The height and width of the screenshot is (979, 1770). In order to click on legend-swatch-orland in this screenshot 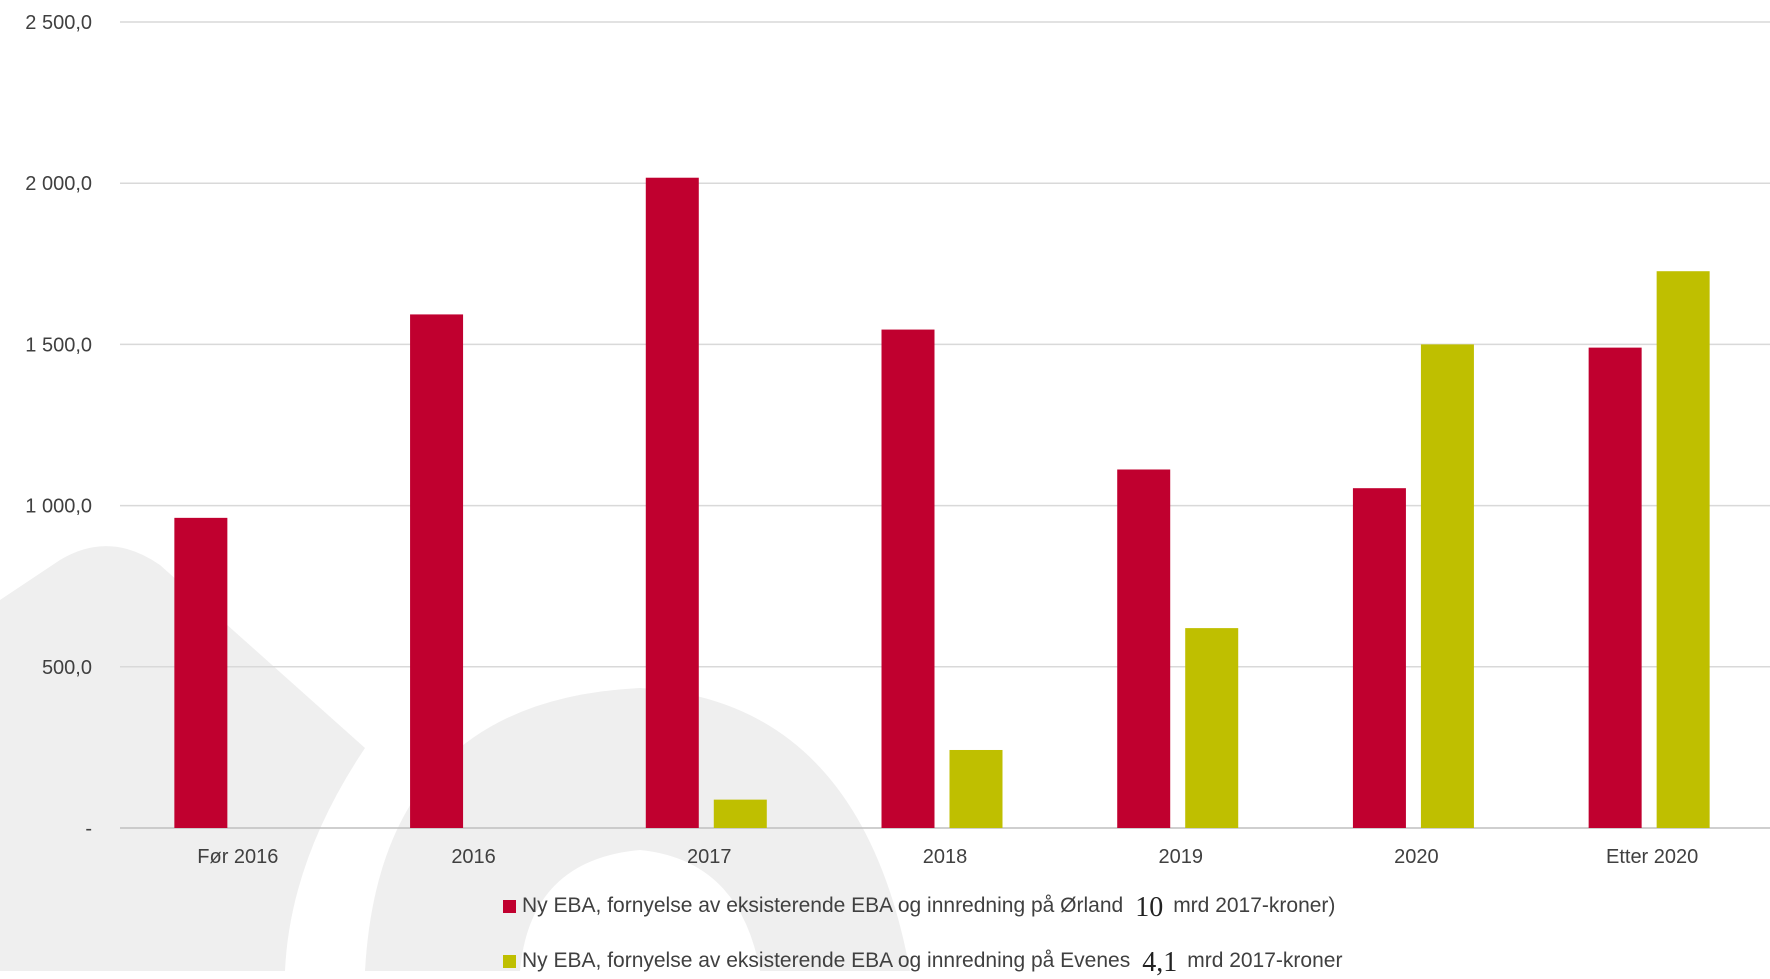, I will do `click(509, 906)`.